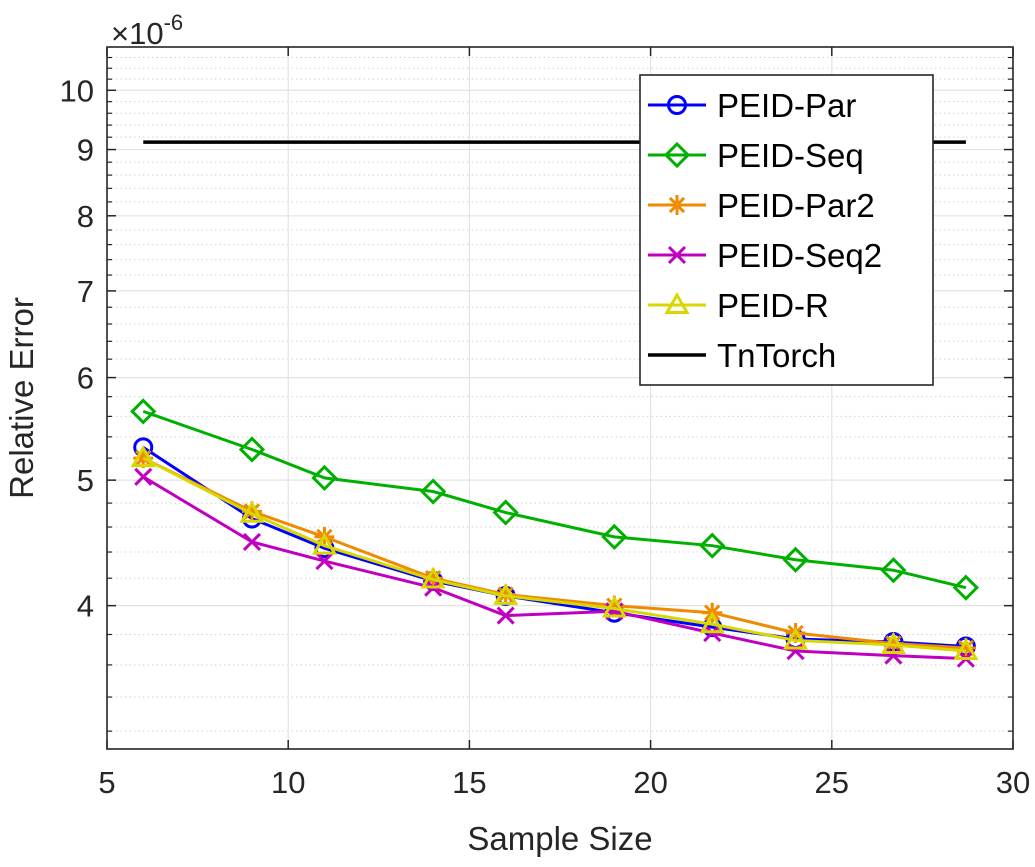 This screenshot has width=1035, height=867. Describe the element at coordinates (773, 305) in the screenshot. I see `legend-label: PEID-R` at that location.